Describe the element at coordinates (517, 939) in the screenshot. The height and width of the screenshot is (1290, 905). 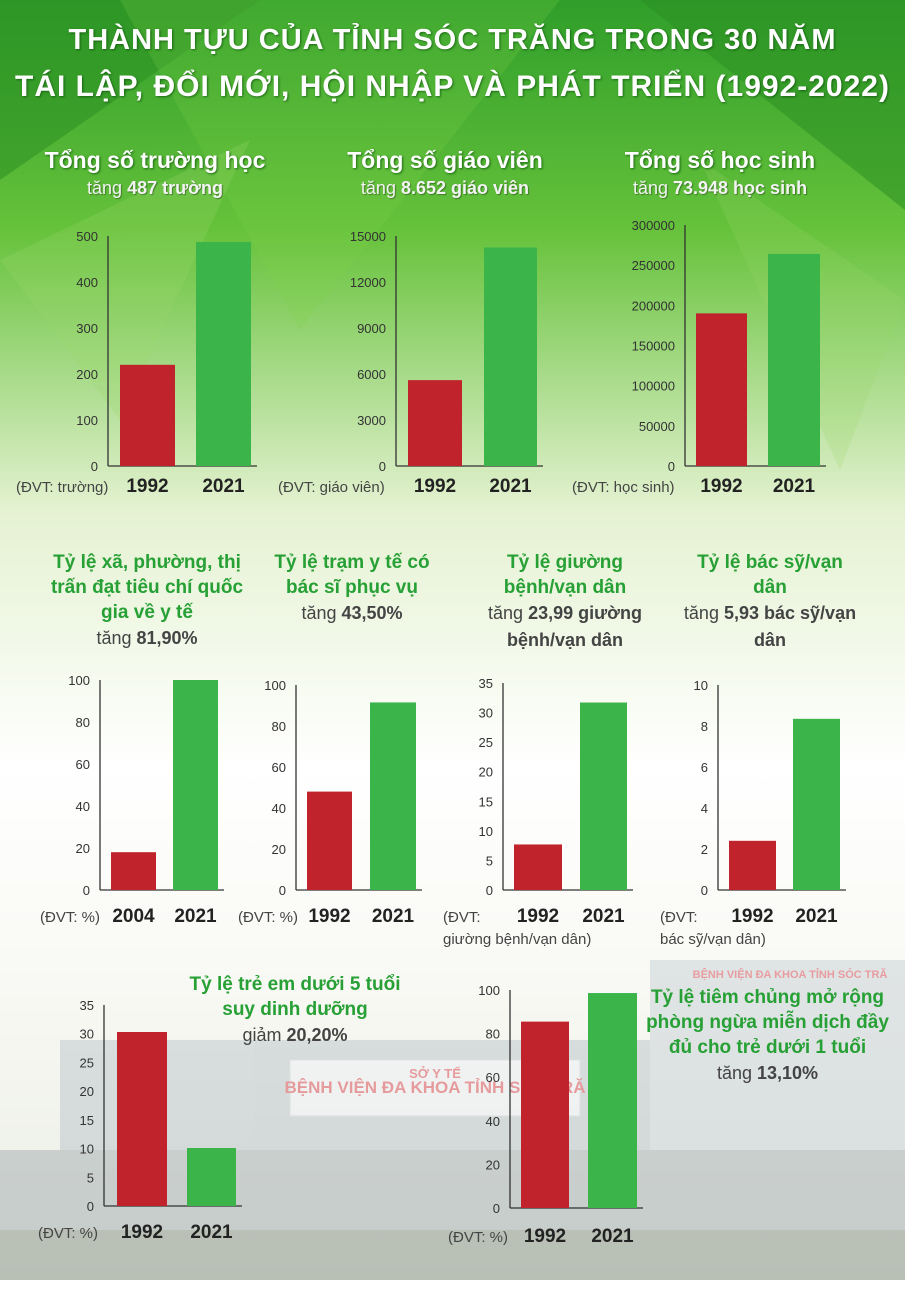
I see `unit-label-cont: giường bệnh/vạn dân)` at that location.